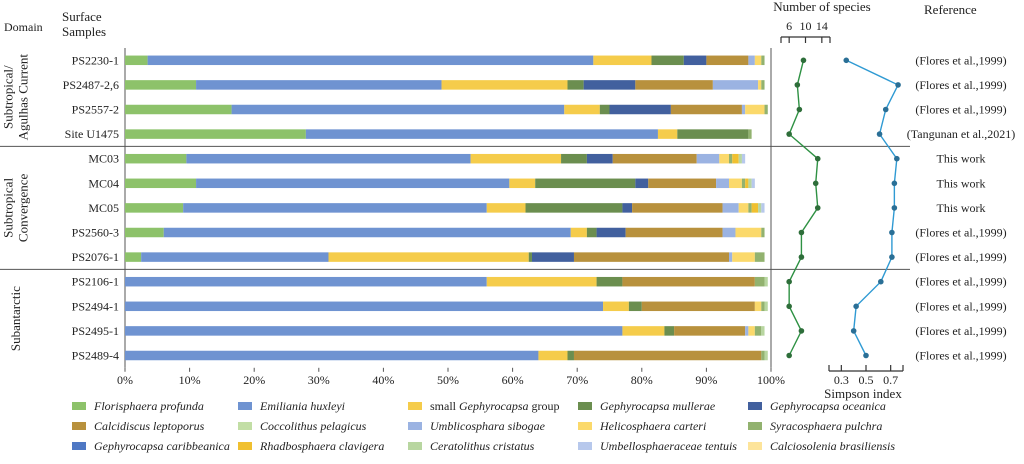  What do you see at coordinates (668, 445) in the screenshot?
I see `legend-label-italic: Umbellosphaeraceae tentuis` at bounding box center [668, 445].